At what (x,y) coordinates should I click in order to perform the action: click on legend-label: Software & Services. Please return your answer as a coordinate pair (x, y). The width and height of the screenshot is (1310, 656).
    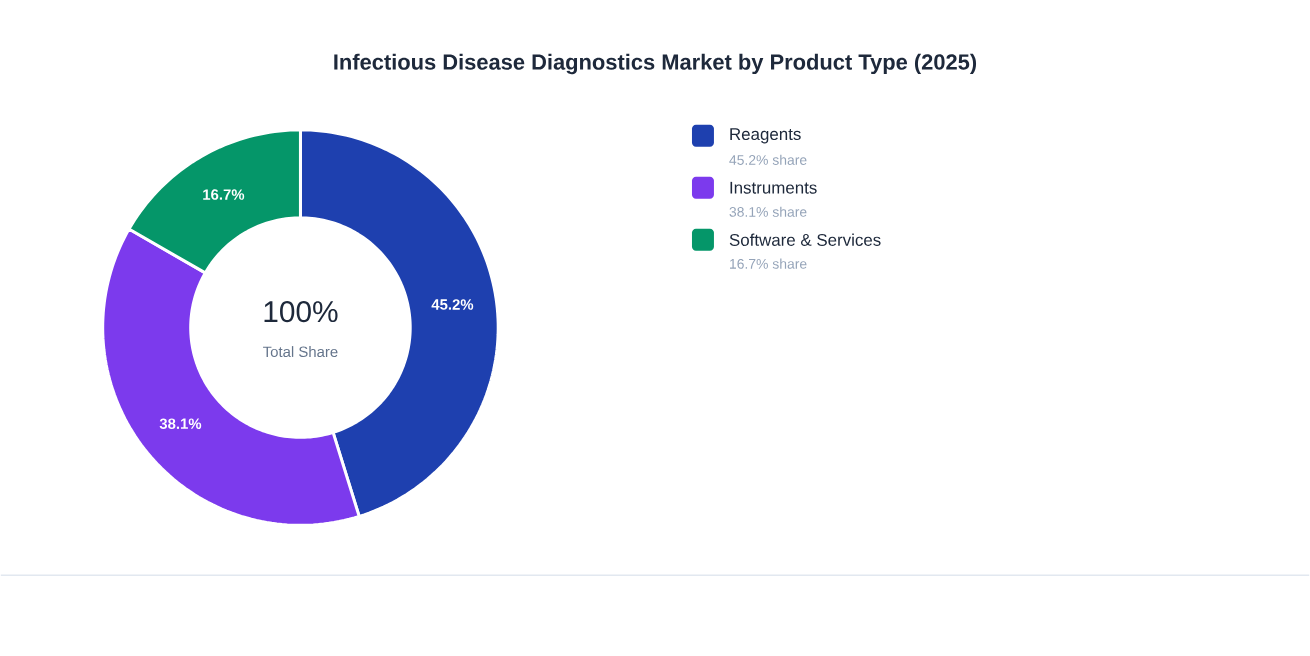
    Looking at the image, I should click on (805, 240).